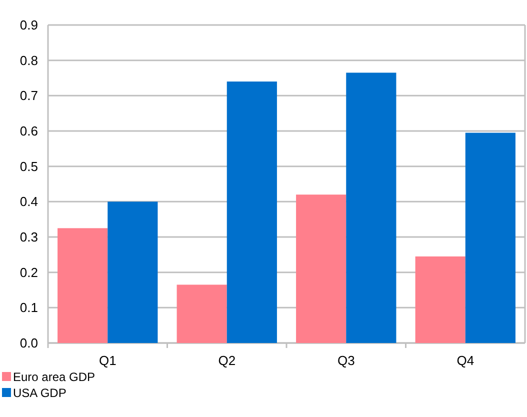  Describe the element at coordinates (227, 360) in the screenshot. I see `x-tick-label: Q2` at that location.